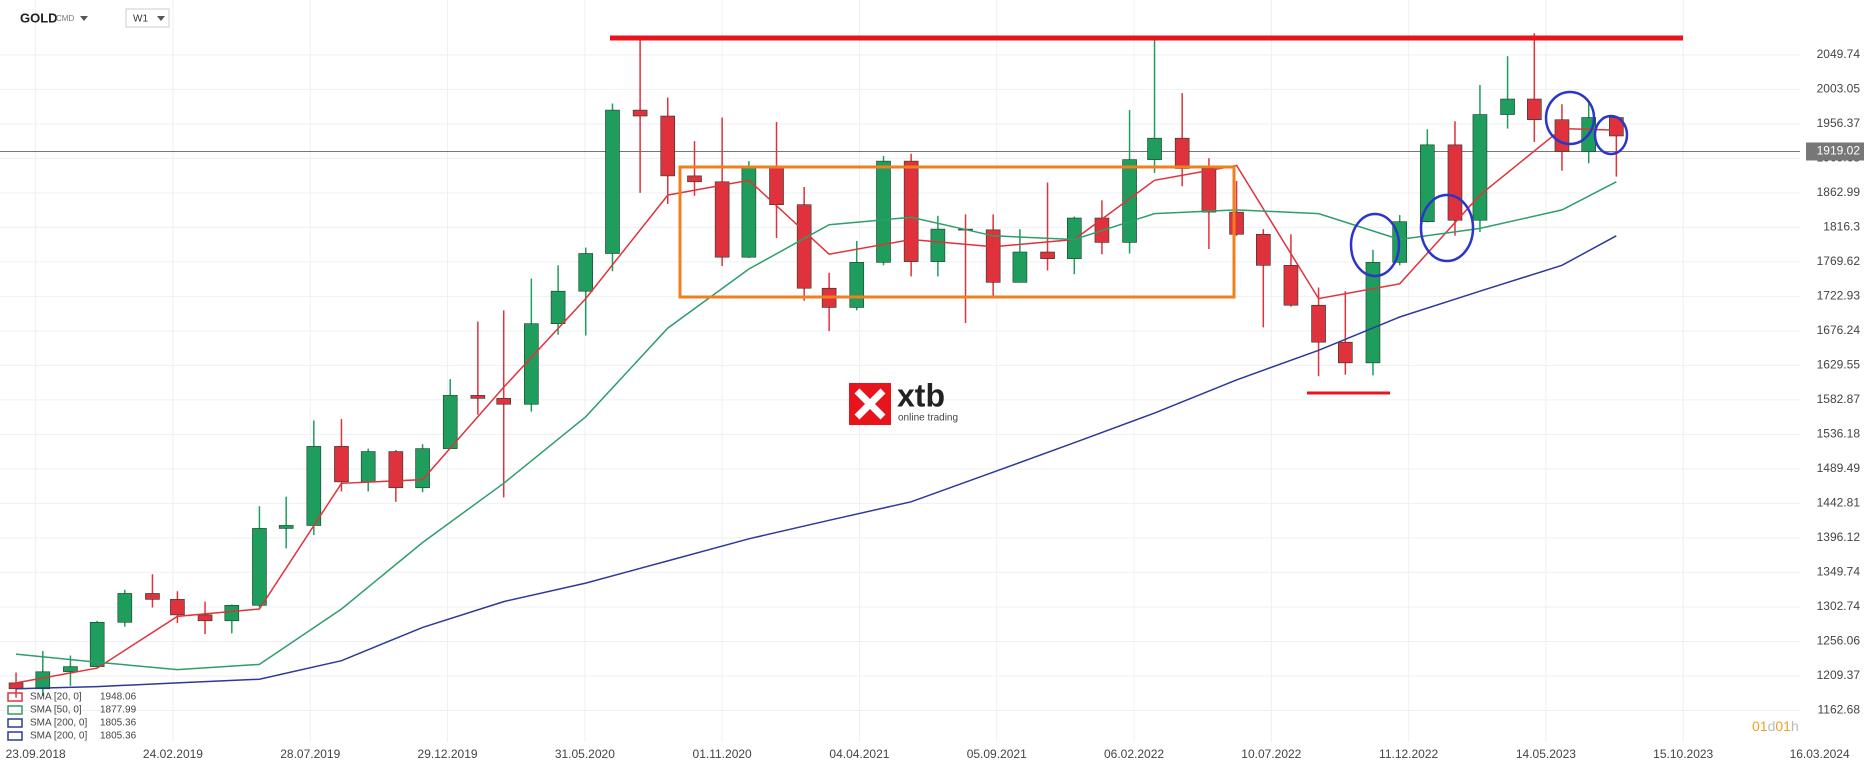 This screenshot has width=1866, height=767. Describe the element at coordinates (36, 754) in the screenshot. I see `x-tick-label: 23.09.2018` at that location.